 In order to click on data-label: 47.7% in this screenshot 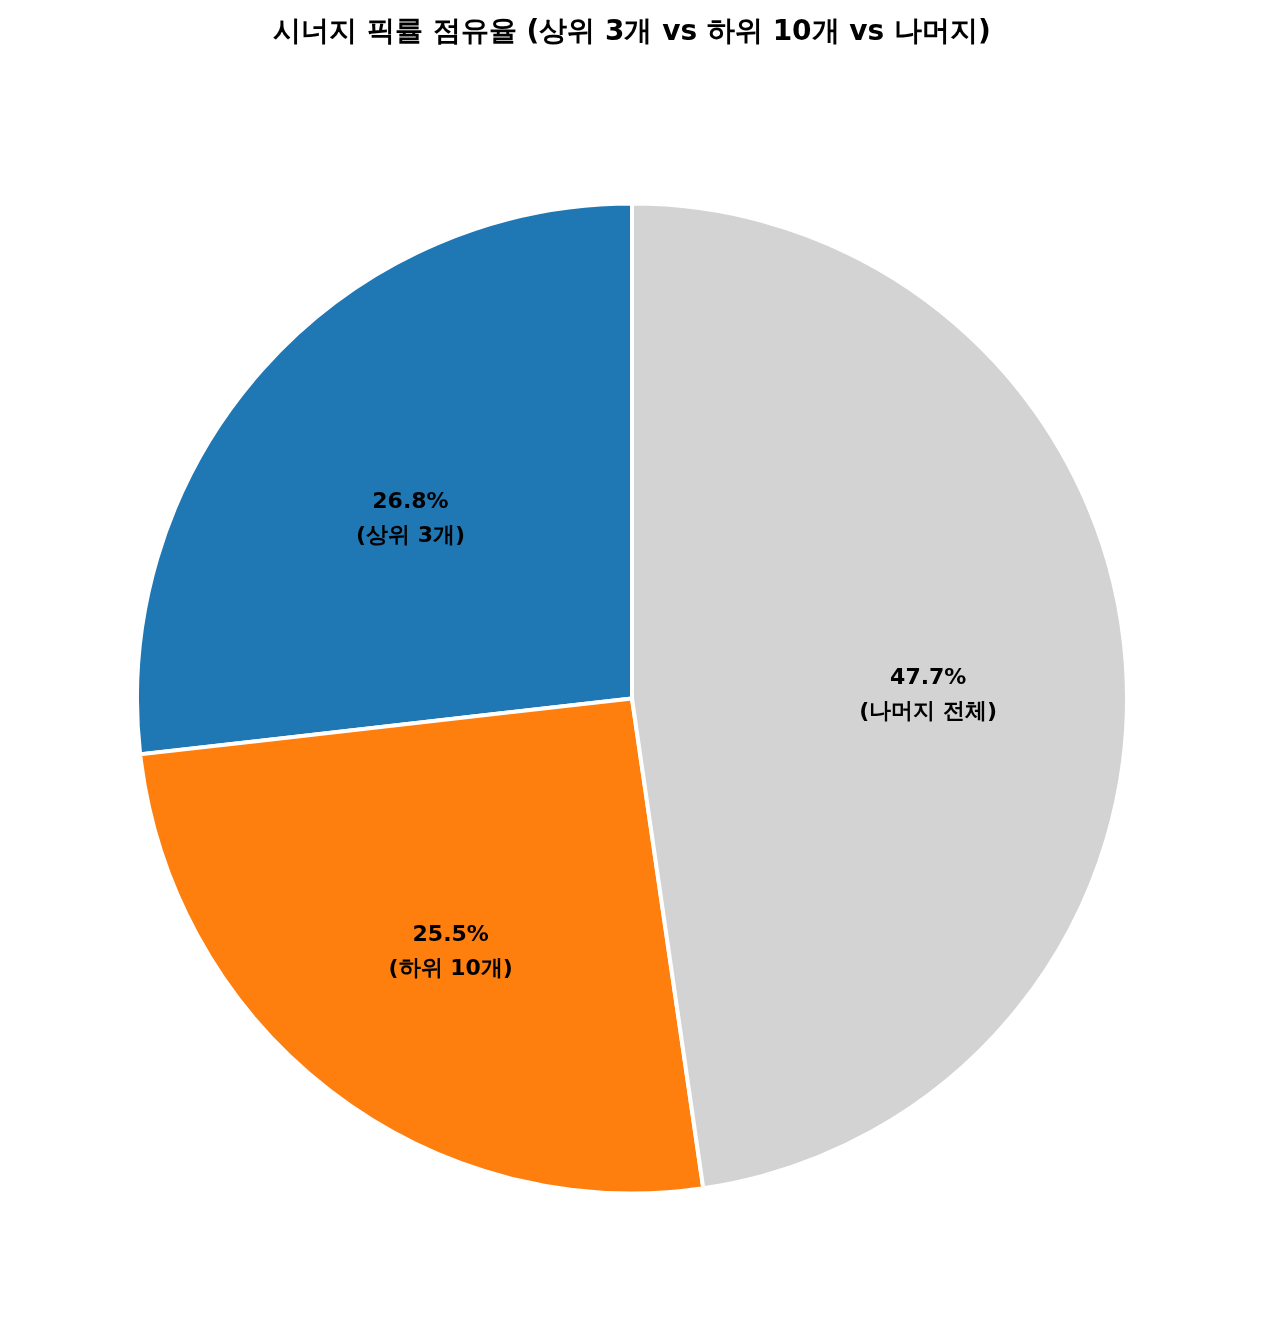, I will do `click(928, 677)`.